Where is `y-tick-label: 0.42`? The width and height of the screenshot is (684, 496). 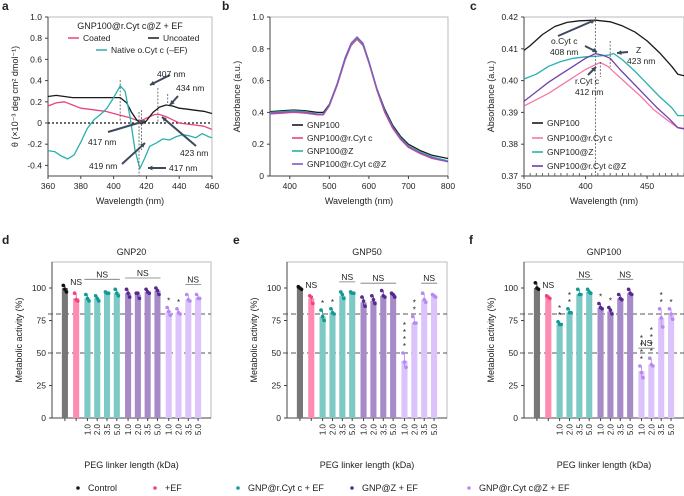
y-tick-label: 0.42 is located at coordinates (509, 17).